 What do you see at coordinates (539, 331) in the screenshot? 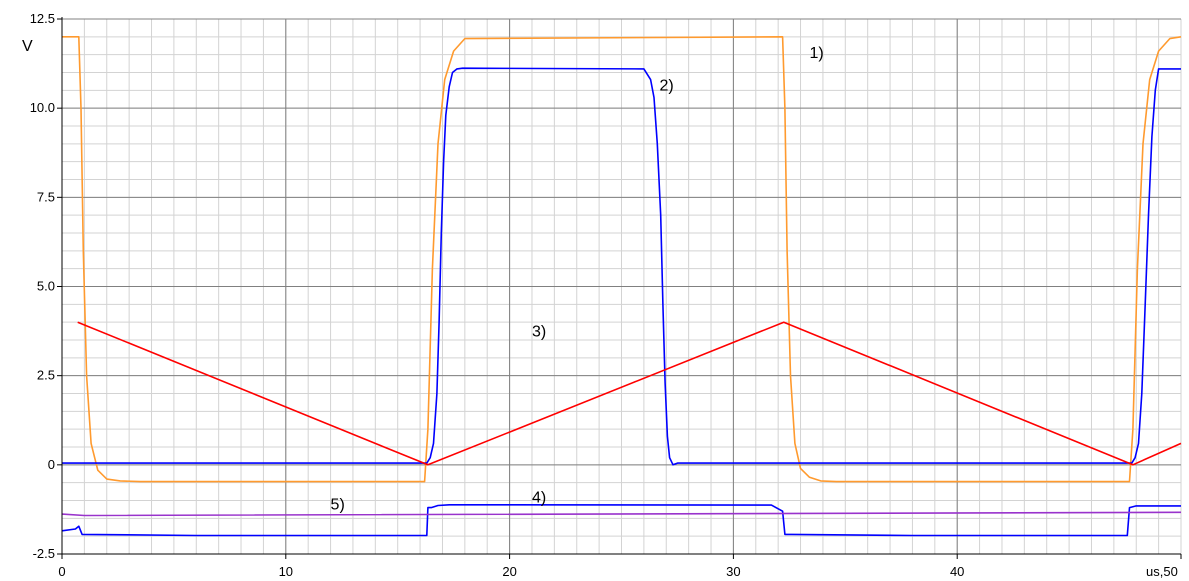
I see `series-label-3: 3)` at bounding box center [539, 331].